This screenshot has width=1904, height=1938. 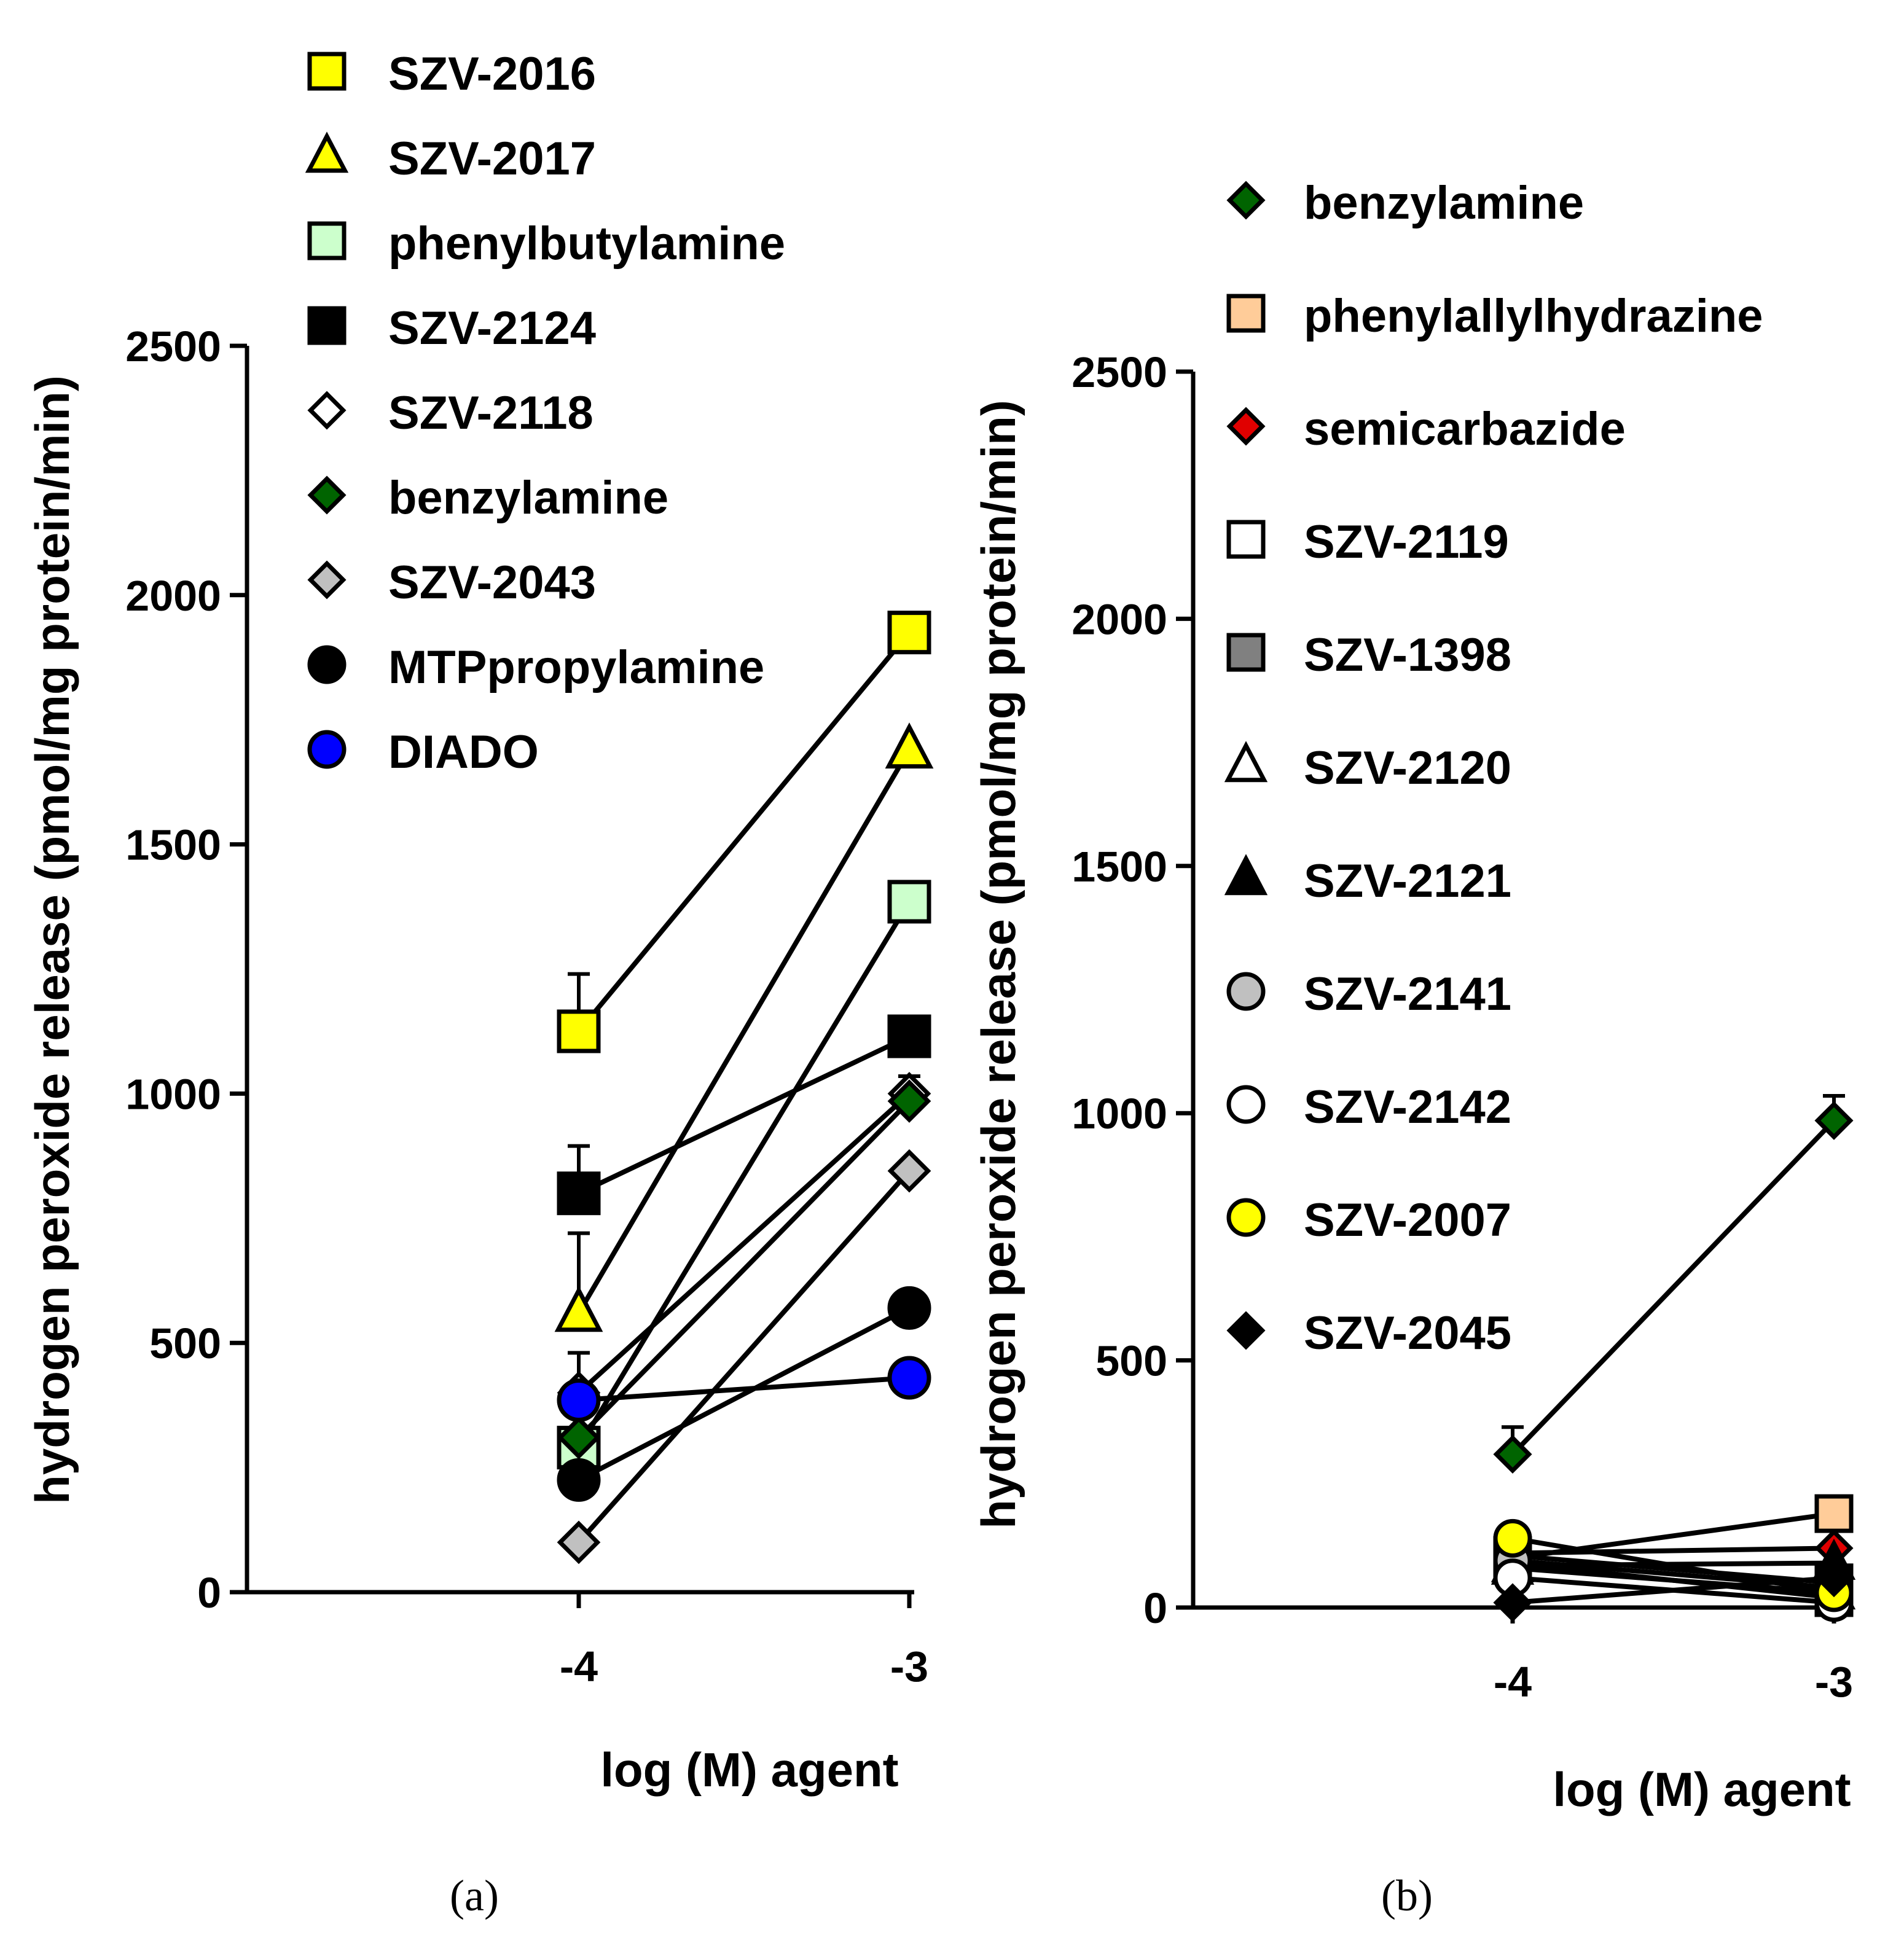 I want to click on legend-marker-mtppropylamine, so click(x=327, y=664).